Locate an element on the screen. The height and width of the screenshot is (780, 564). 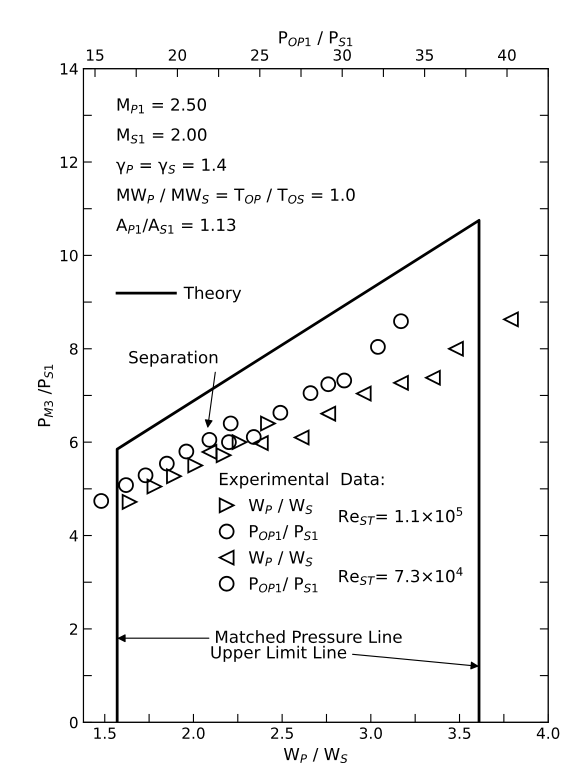
annotation: Upper Limit Line is located at coordinates (278, 654).